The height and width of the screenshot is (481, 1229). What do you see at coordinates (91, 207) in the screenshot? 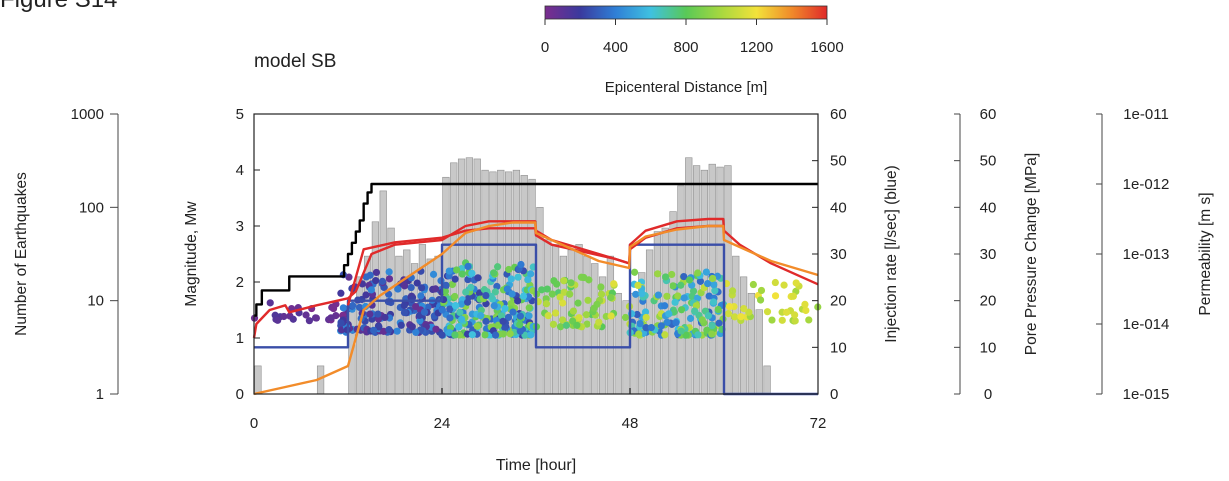
I see `earthquakes-tick-label: 100` at bounding box center [91, 207].